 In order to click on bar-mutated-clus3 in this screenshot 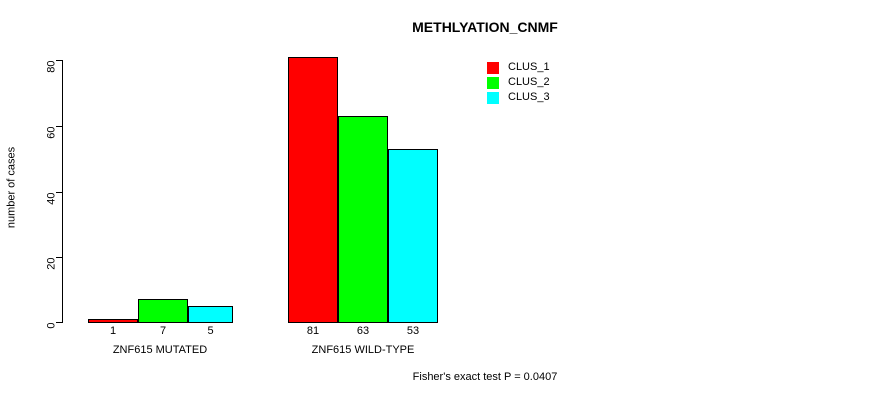, I will do `click(210, 314)`.